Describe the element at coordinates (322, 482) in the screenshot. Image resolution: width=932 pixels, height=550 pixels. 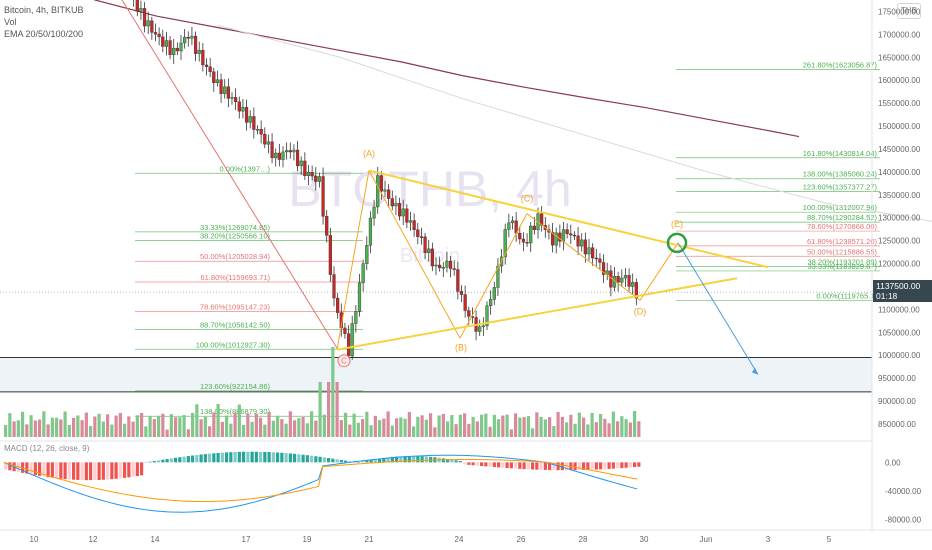
I see `macd-panel` at that location.